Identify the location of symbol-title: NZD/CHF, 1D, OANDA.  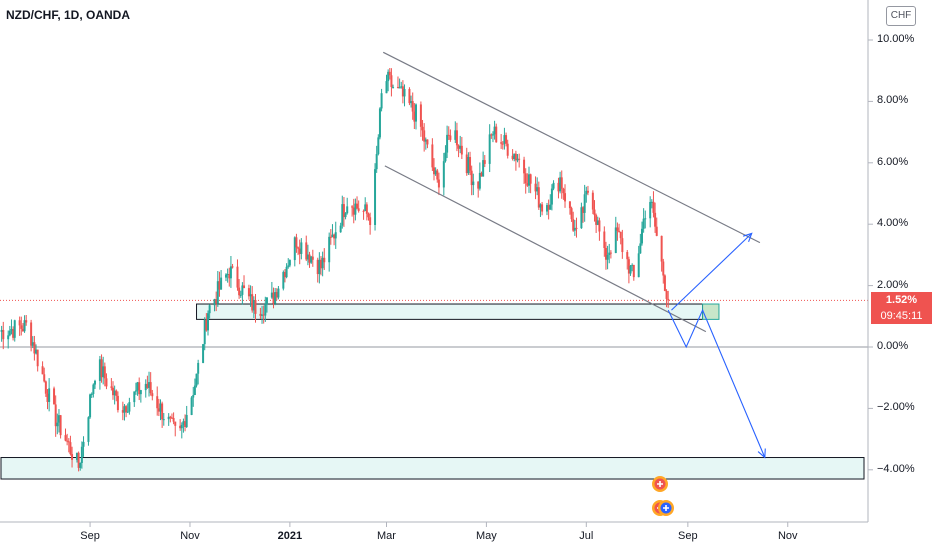
(68, 15).